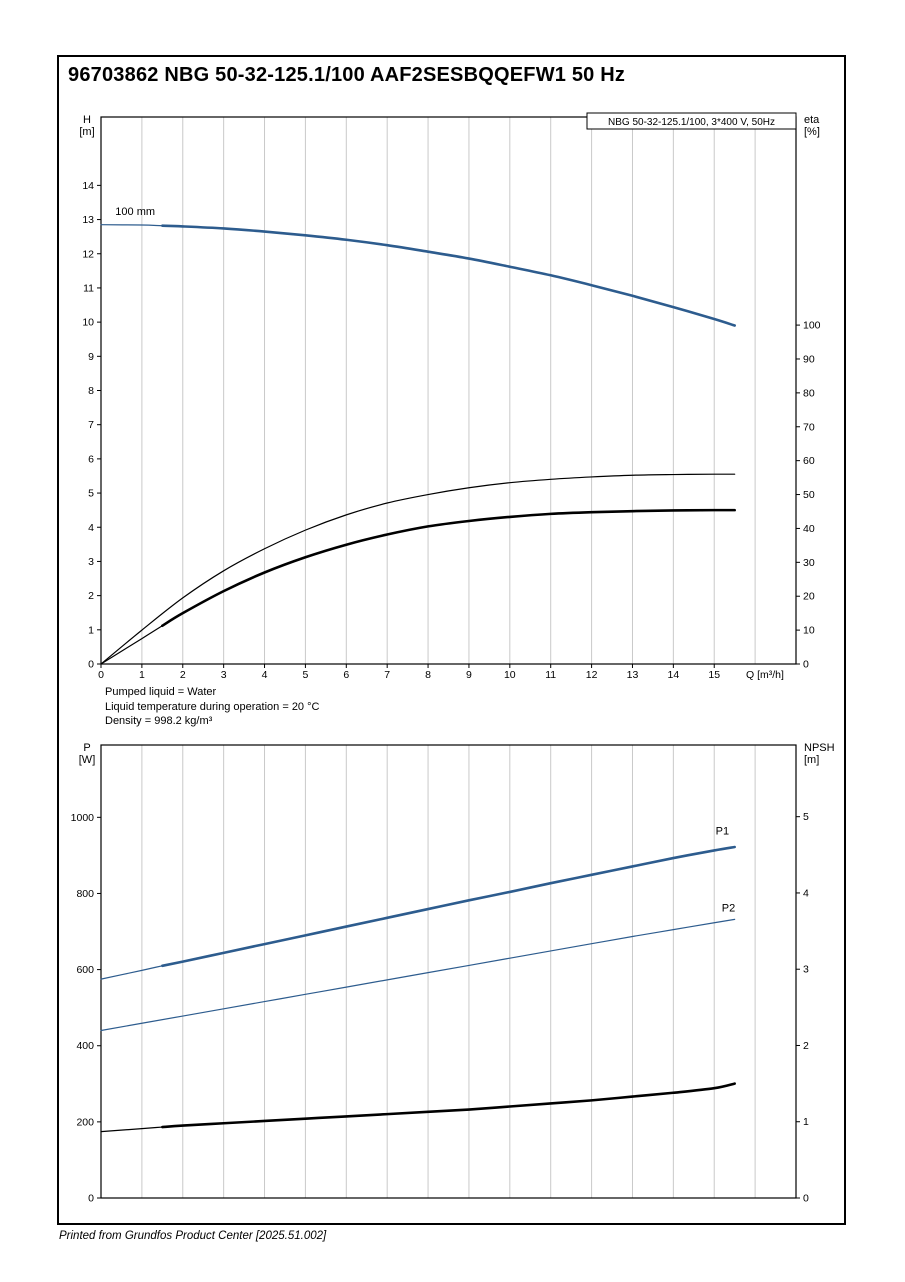  What do you see at coordinates (88, 323) in the screenshot?
I see `left-tick-label: 10` at bounding box center [88, 323].